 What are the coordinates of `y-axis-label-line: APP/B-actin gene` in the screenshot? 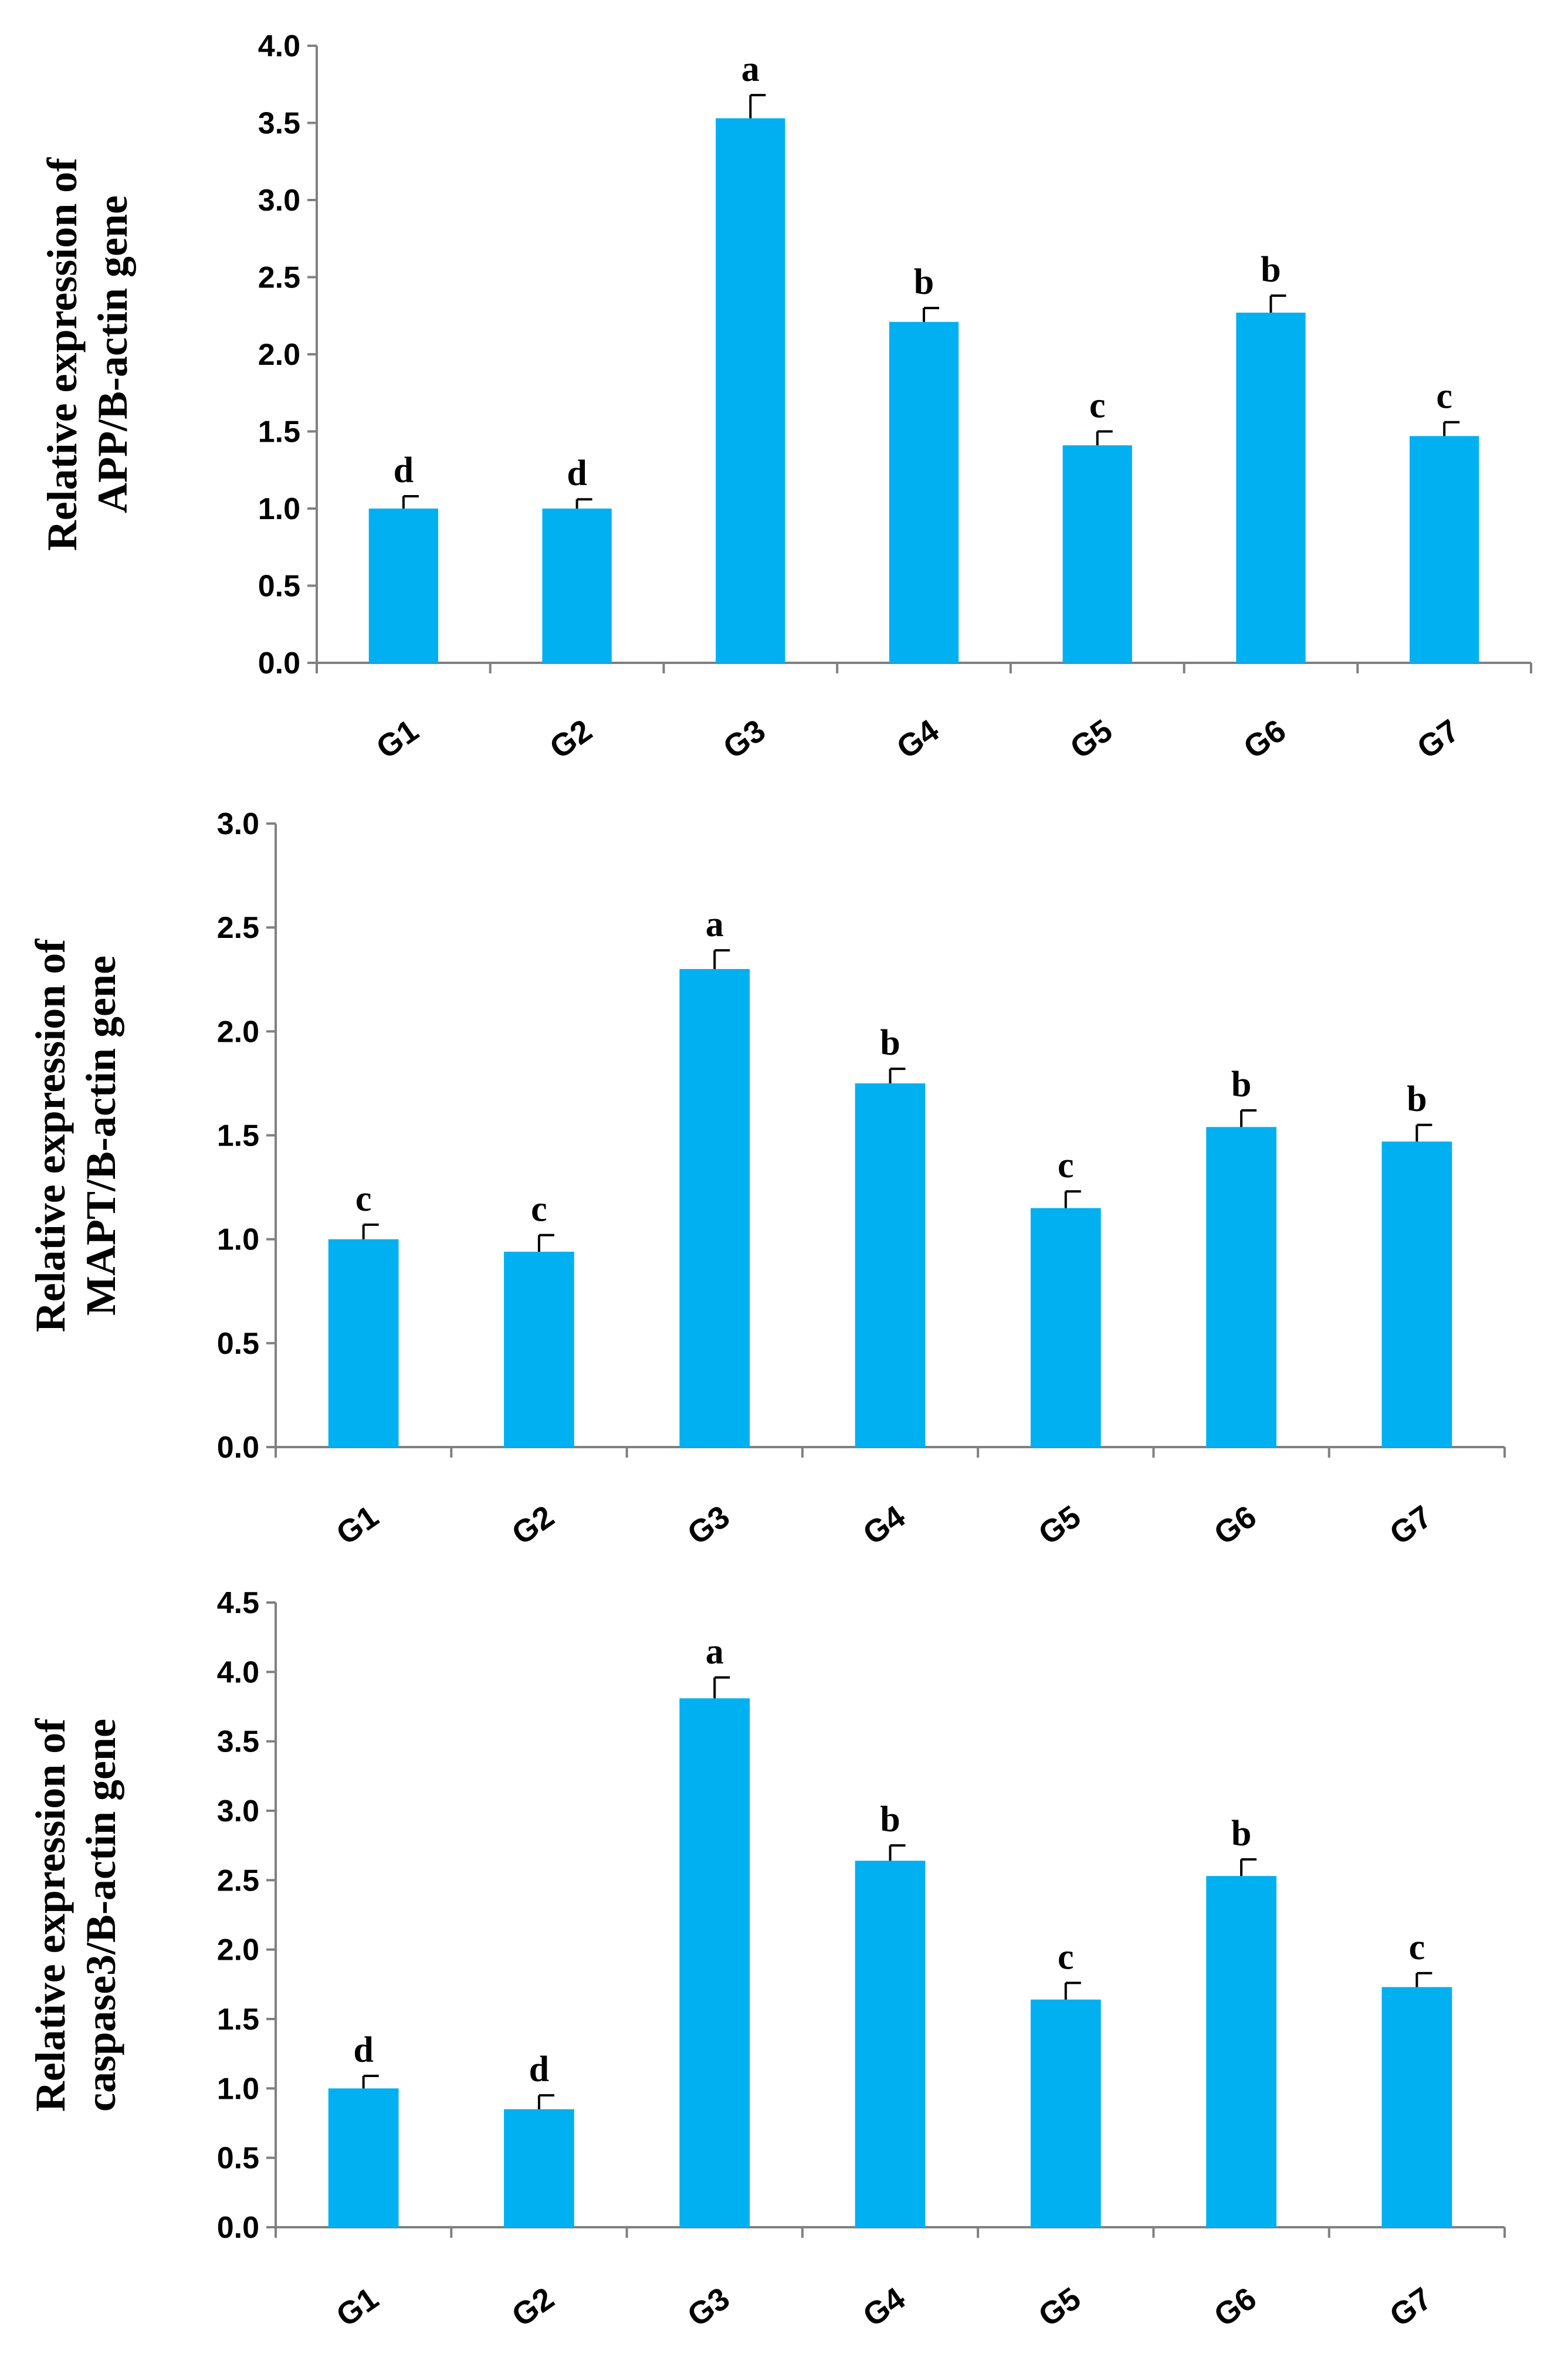 It's located at (112, 354).